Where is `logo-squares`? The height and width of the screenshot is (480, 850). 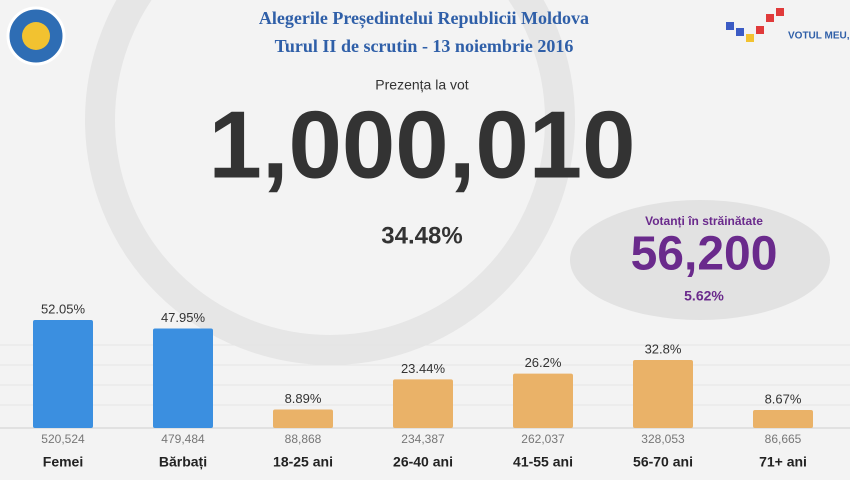 logo-squares is located at coordinates (755, 25).